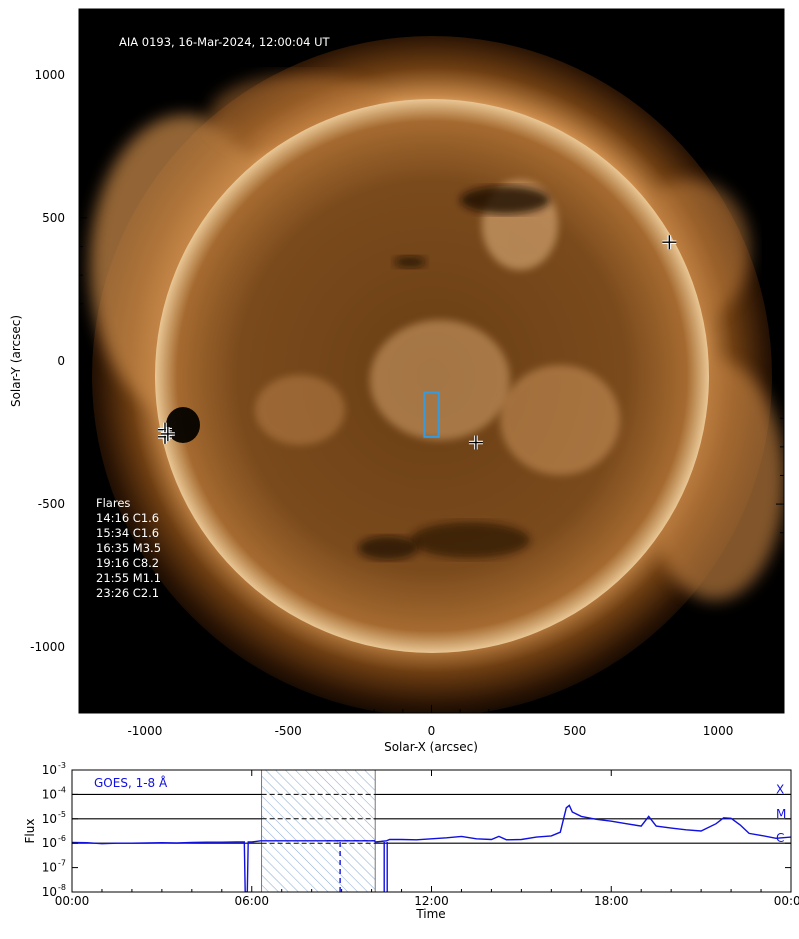 Image resolution: width=799 pixels, height=939 pixels. I want to click on y-tick-label: 500, so click(53, 218).